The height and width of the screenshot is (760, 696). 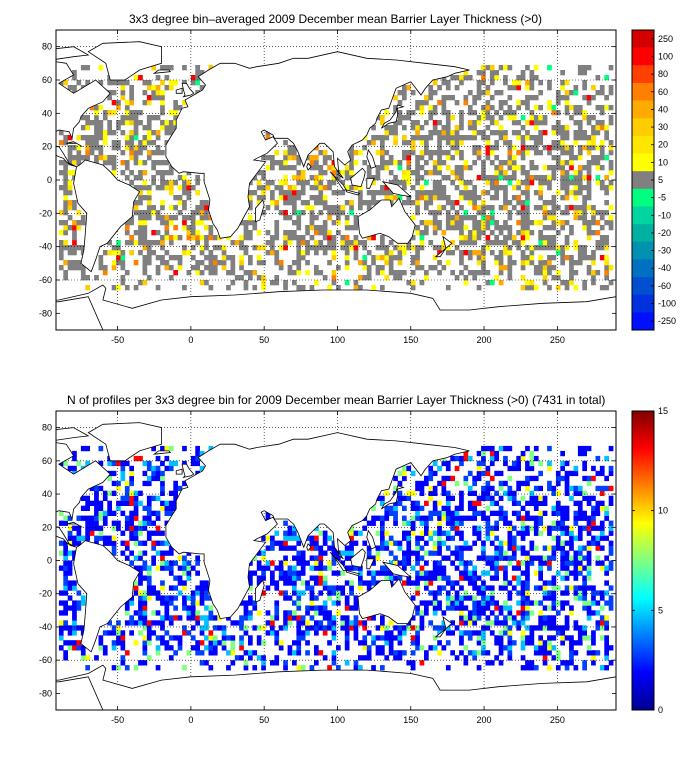 I want to click on coastline, so click(x=73, y=434).